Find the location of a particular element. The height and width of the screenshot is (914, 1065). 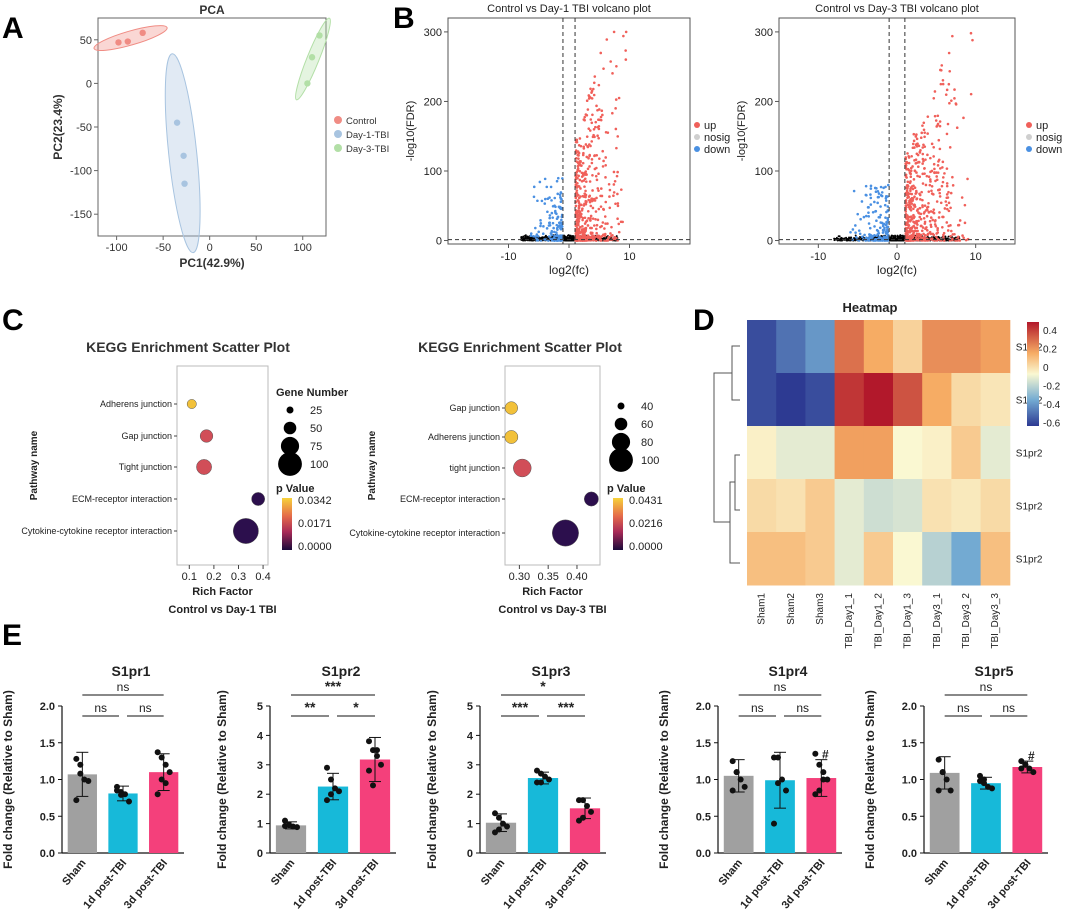

s1pr1-y-label: Fold change (Relative to Sham) is located at coordinates (8, 779).